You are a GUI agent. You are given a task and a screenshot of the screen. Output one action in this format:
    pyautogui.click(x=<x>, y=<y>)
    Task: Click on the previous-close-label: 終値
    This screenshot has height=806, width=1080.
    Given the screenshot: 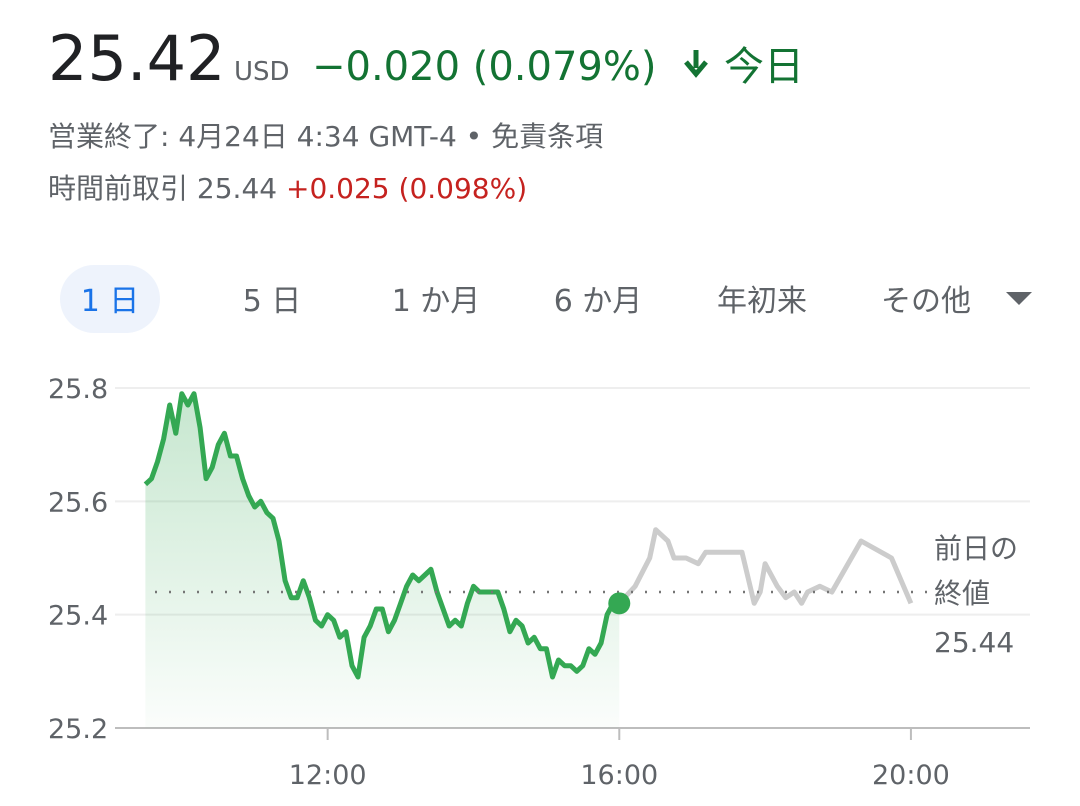 What is the action you would take?
    pyautogui.click(x=962, y=593)
    